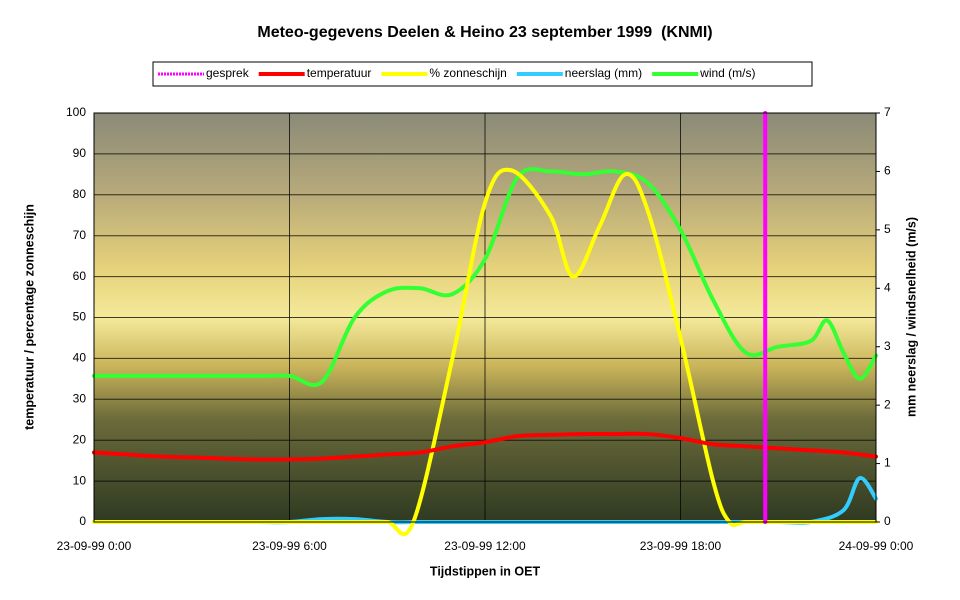 This screenshot has height=600, width=960. I want to click on y-tick-label: 90, so click(80, 153).